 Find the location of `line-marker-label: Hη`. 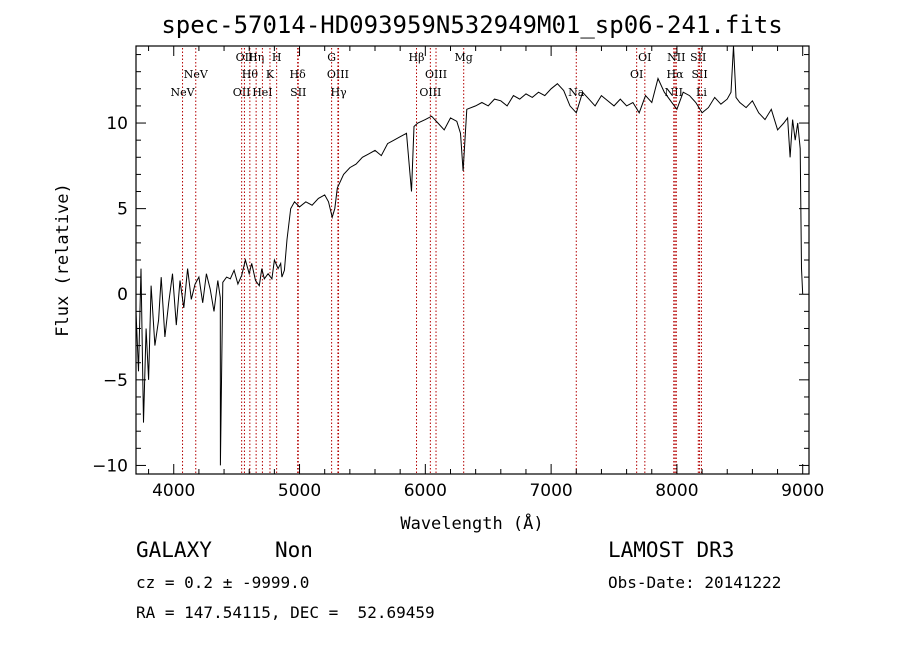

line-marker-label: Hη is located at coordinates (256, 57).